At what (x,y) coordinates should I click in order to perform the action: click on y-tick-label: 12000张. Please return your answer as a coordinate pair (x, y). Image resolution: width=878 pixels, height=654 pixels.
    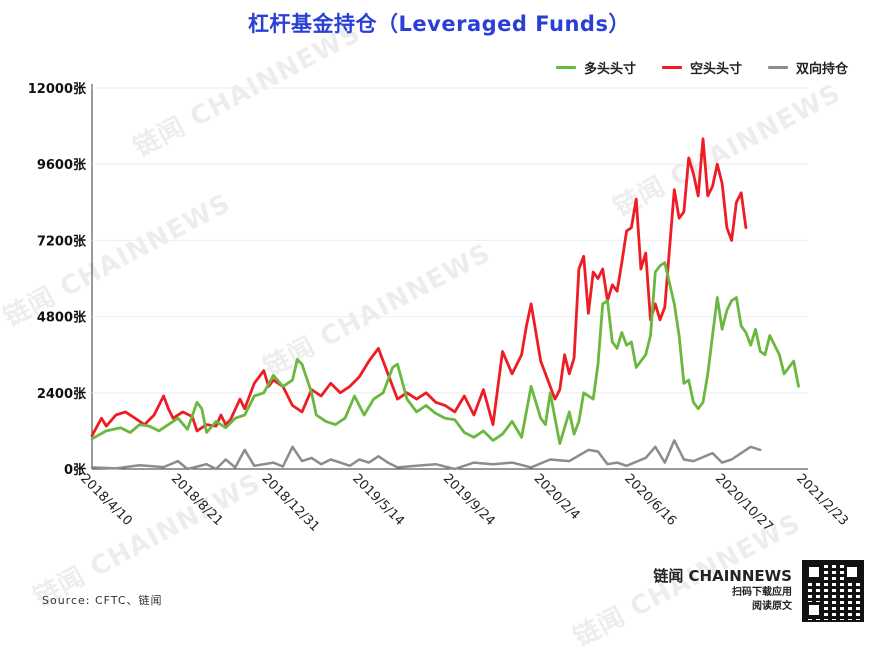
    Looking at the image, I should click on (57, 89).